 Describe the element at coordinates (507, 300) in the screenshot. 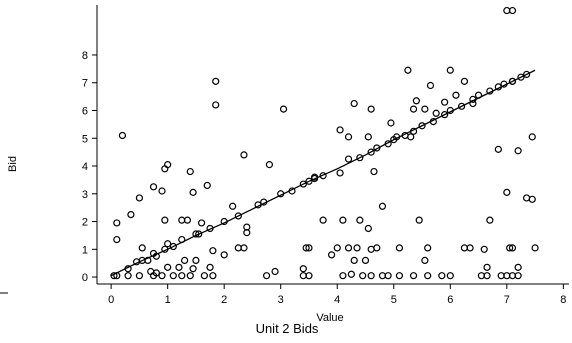

I see `x-tick-label: 7` at that location.